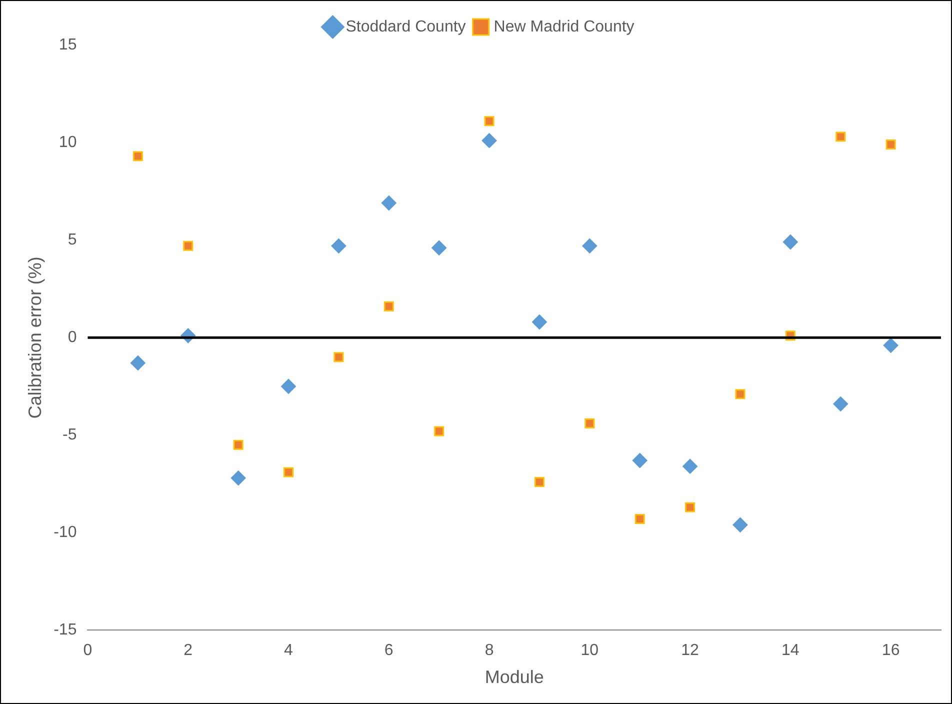 This screenshot has width=952, height=704. What do you see at coordinates (406, 27) in the screenshot?
I see `legend-label: Stoddard County` at bounding box center [406, 27].